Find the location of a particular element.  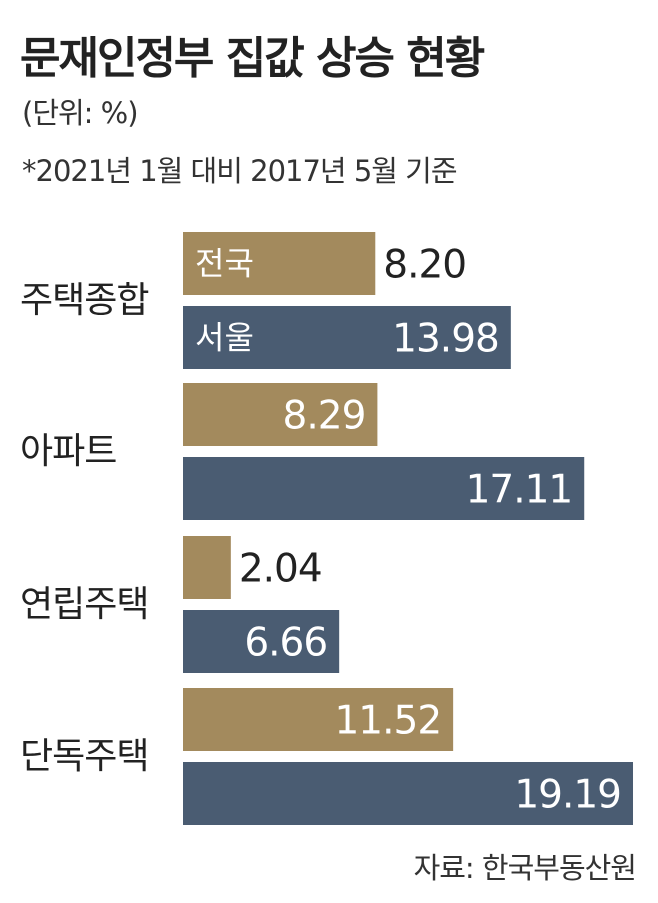

data-label: 8.20 is located at coordinates (424, 265).